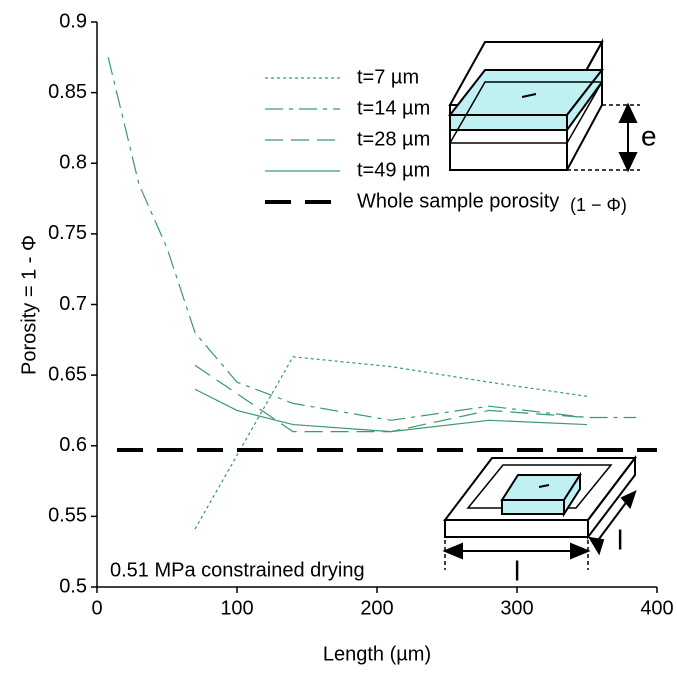  What do you see at coordinates (67, 374) in the screenshot?
I see `y-tick-label: 0.65` at bounding box center [67, 374].